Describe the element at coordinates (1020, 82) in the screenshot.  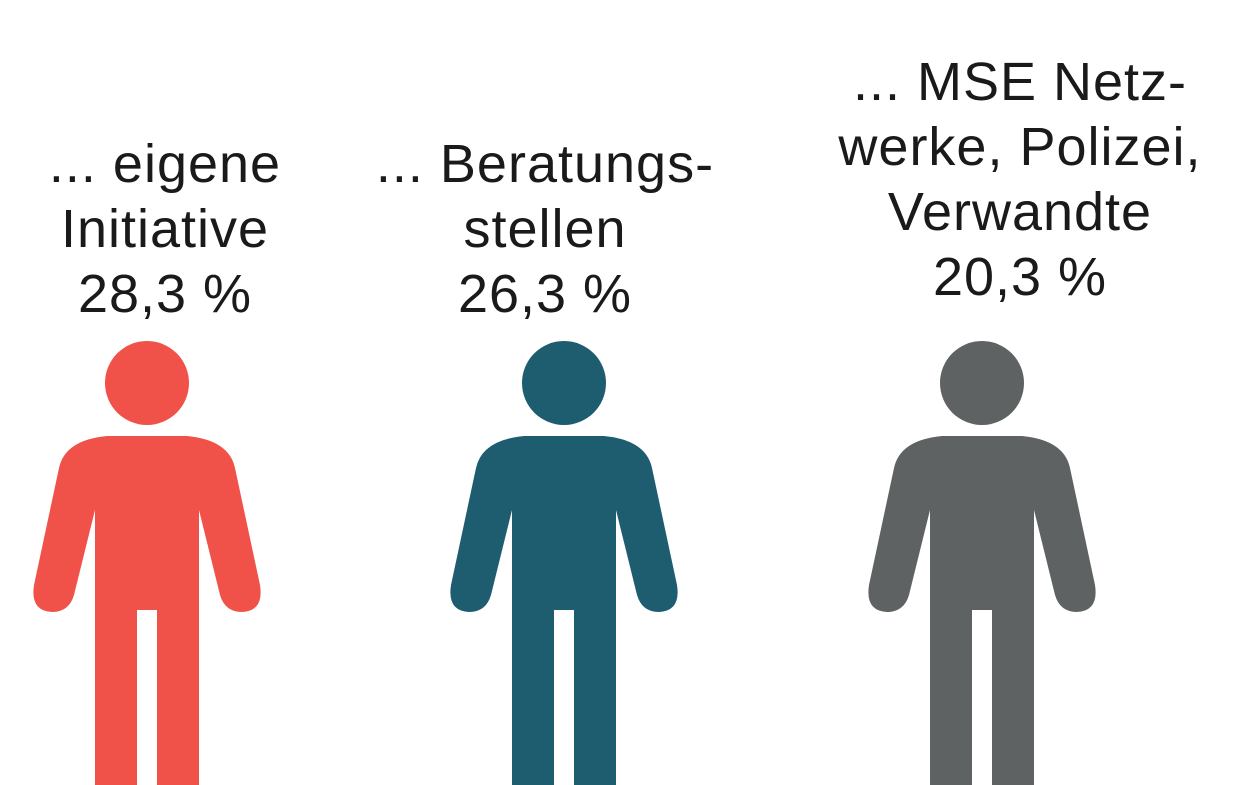
I see `label-line: ... MSE Netz-` at that location.